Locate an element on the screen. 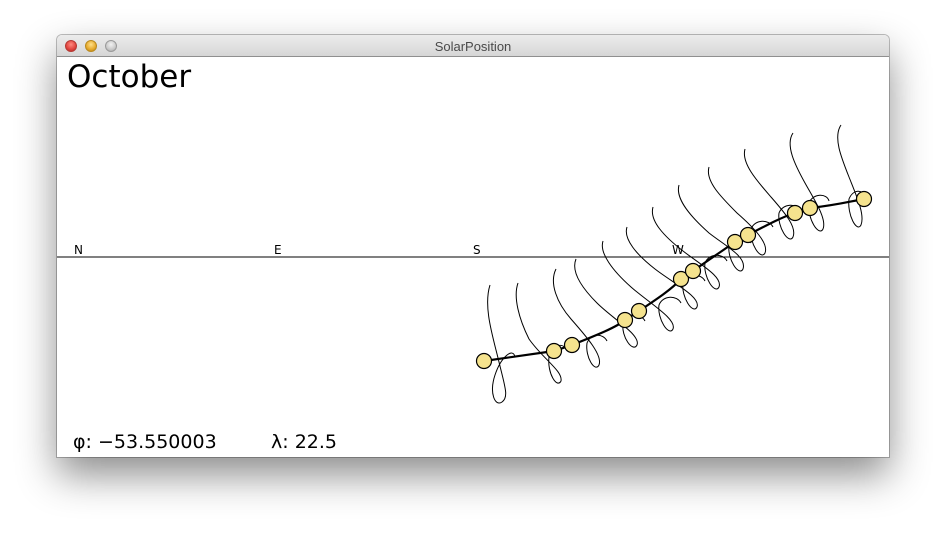 This screenshot has width=946, height=536. title-bar: SolarPosition is located at coordinates (473, 46).